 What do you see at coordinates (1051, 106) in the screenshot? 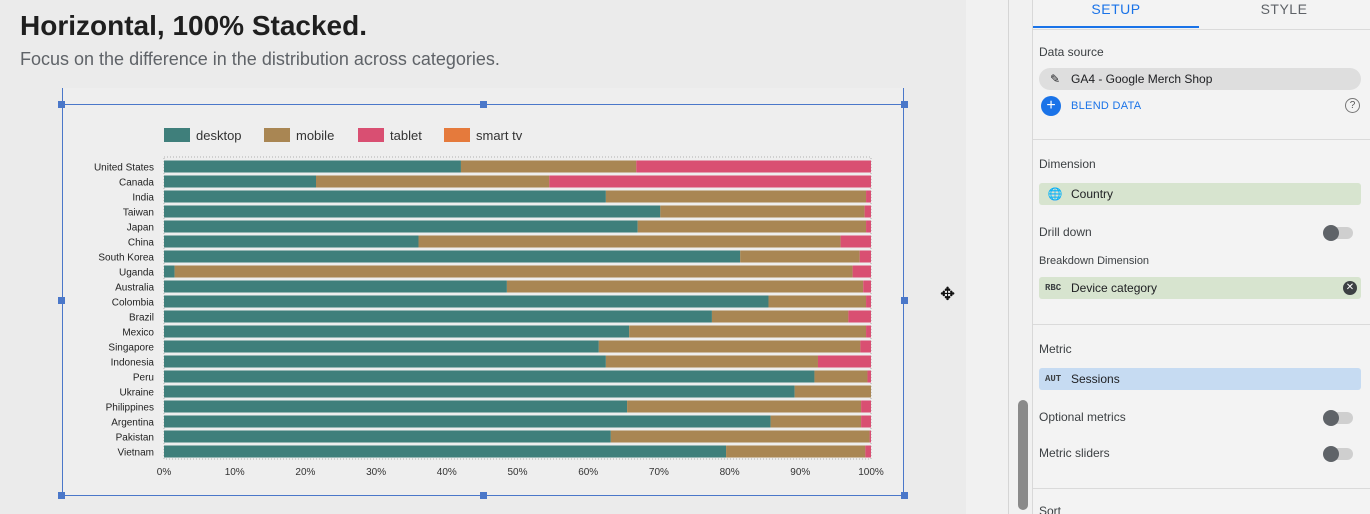
I see `plus-icon: +` at bounding box center [1051, 106].